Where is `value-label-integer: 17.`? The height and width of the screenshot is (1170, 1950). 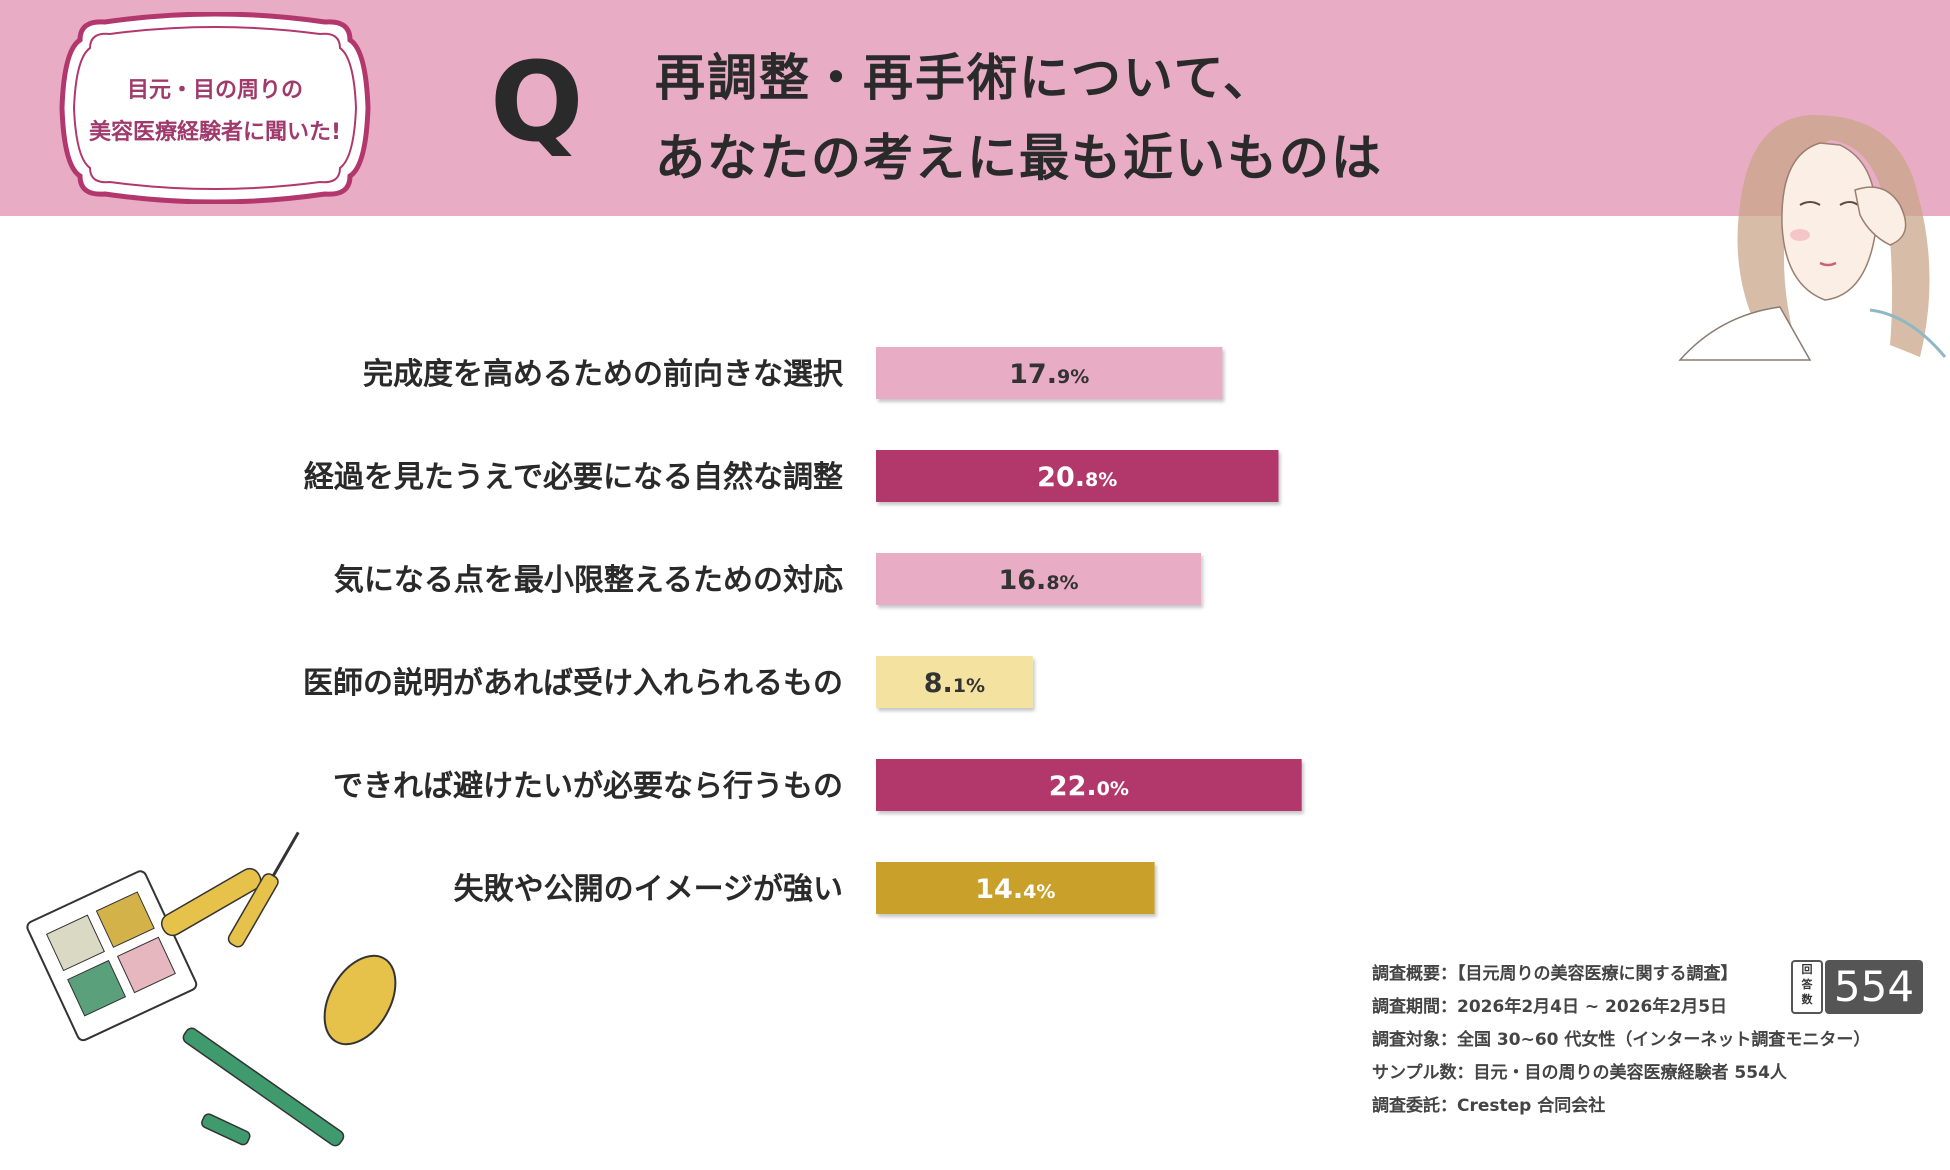 value-label-integer: 17. is located at coordinates (1033, 374).